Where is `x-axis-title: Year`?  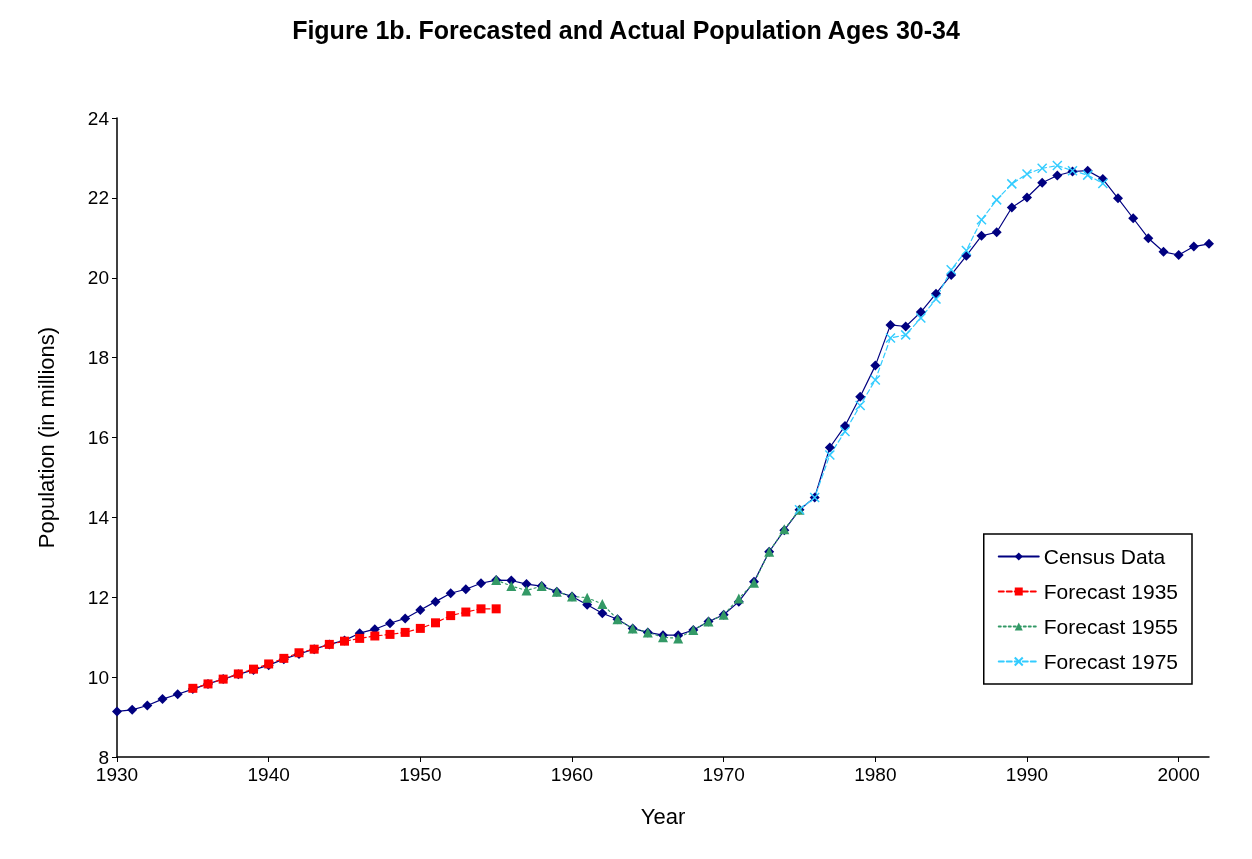
x-axis-title: Year is located at coordinates (663, 816).